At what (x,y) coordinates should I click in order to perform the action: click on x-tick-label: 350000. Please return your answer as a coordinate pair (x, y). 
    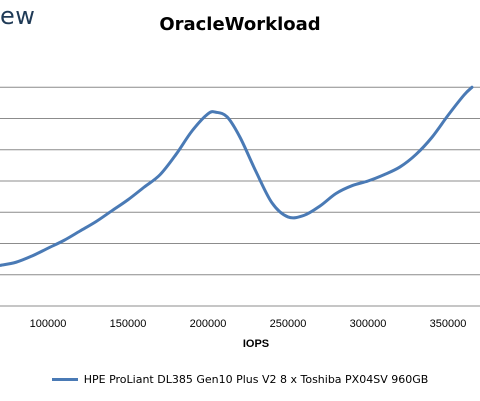
    Looking at the image, I should click on (448, 324).